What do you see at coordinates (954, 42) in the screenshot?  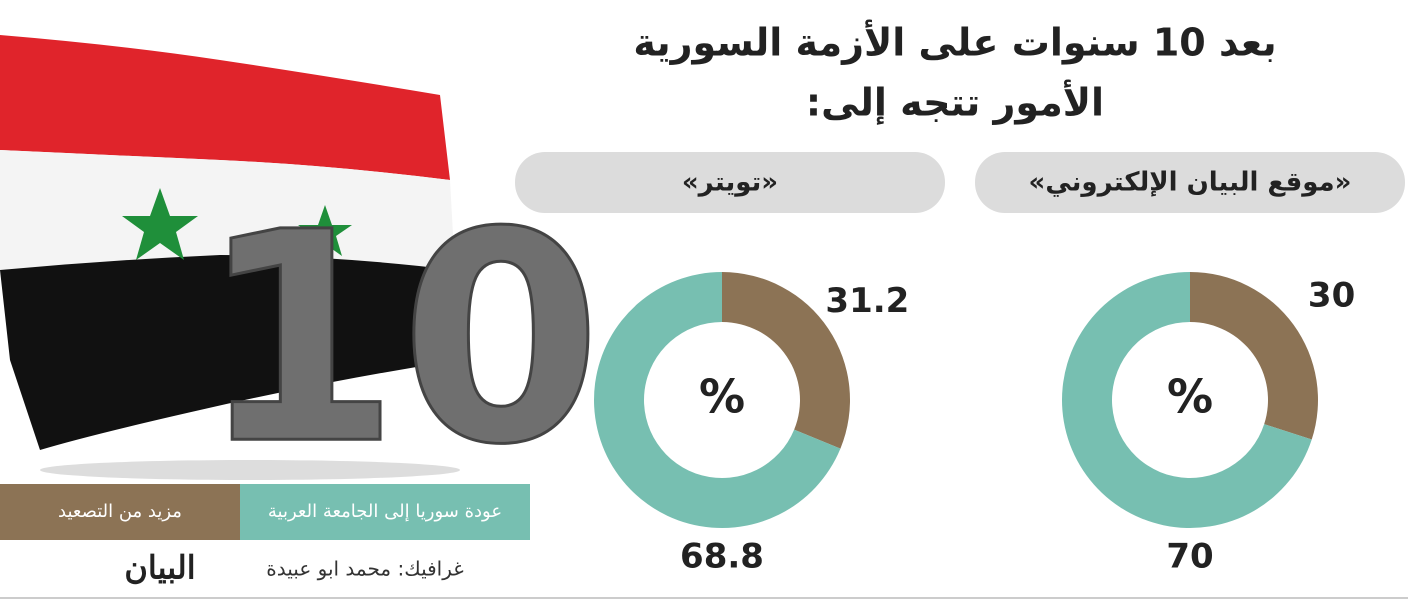 I see `title-line: بعد 10 سنوات على الأزمة السورية` at bounding box center [954, 42].